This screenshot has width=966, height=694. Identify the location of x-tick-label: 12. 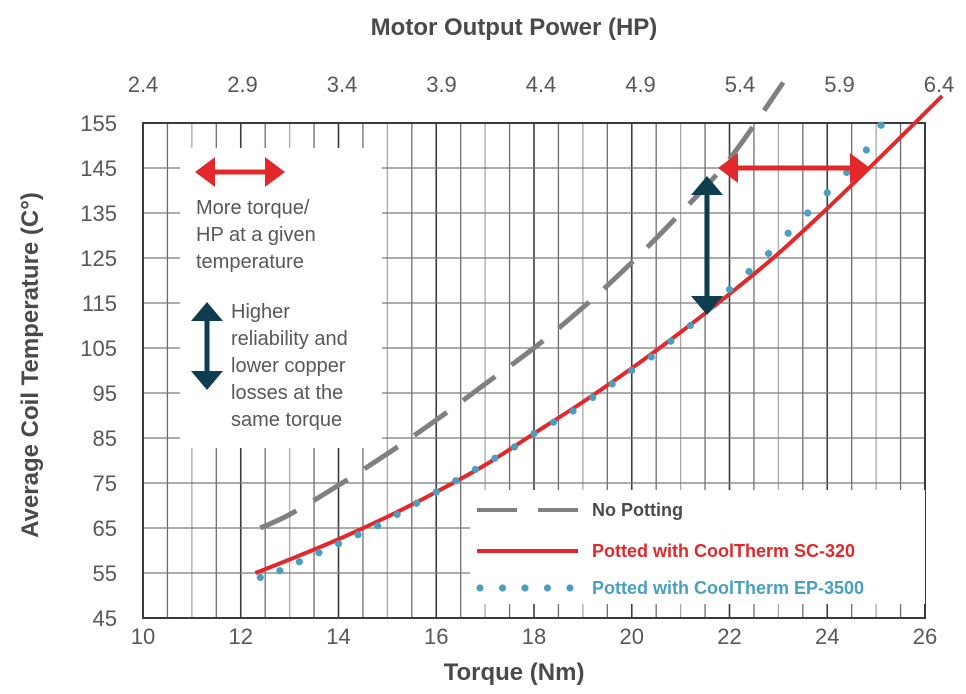
(241, 636).